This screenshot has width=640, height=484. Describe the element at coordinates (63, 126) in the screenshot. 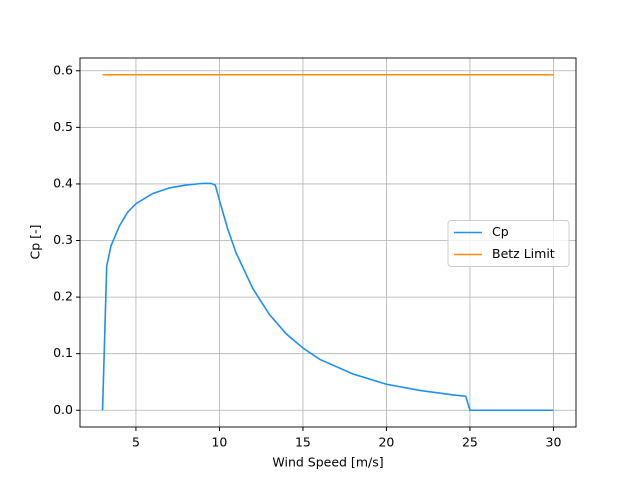

I see `y-tick-label: 0.5` at that location.